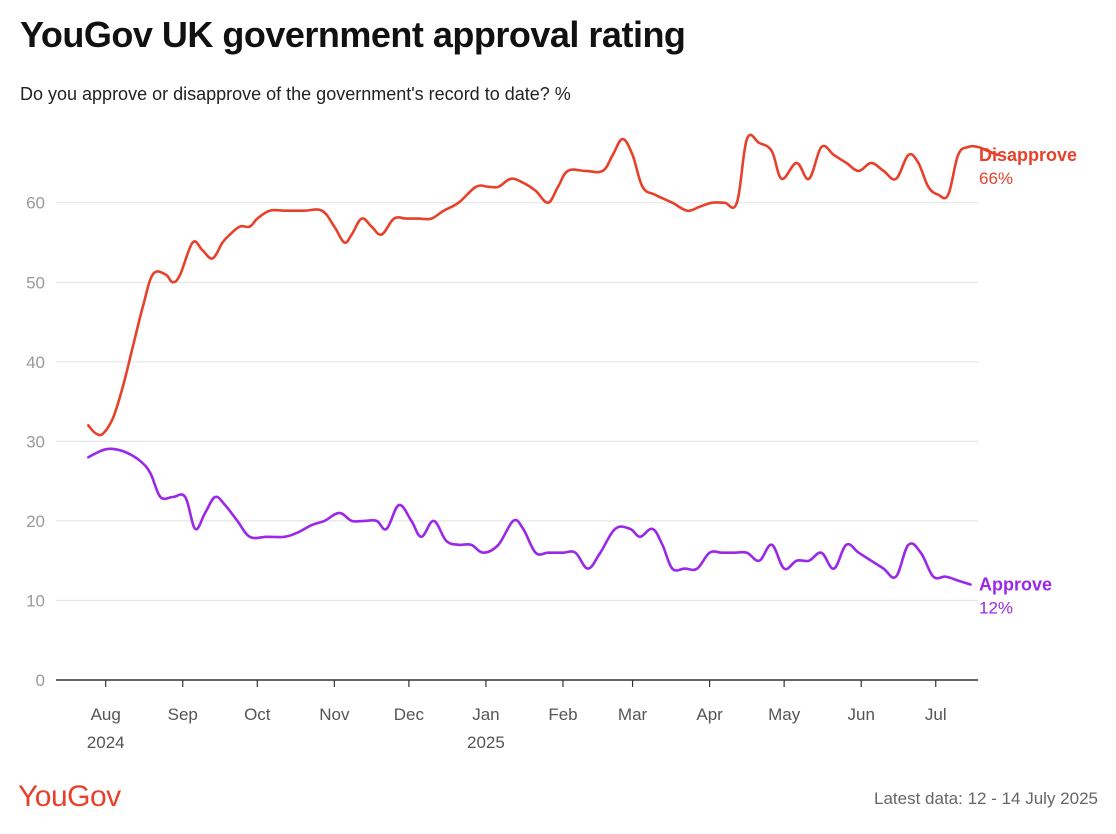 Image resolution: width=1116 pixels, height=834 pixels. What do you see at coordinates (183, 714) in the screenshot?
I see `x-tick-label: Sep` at bounding box center [183, 714].